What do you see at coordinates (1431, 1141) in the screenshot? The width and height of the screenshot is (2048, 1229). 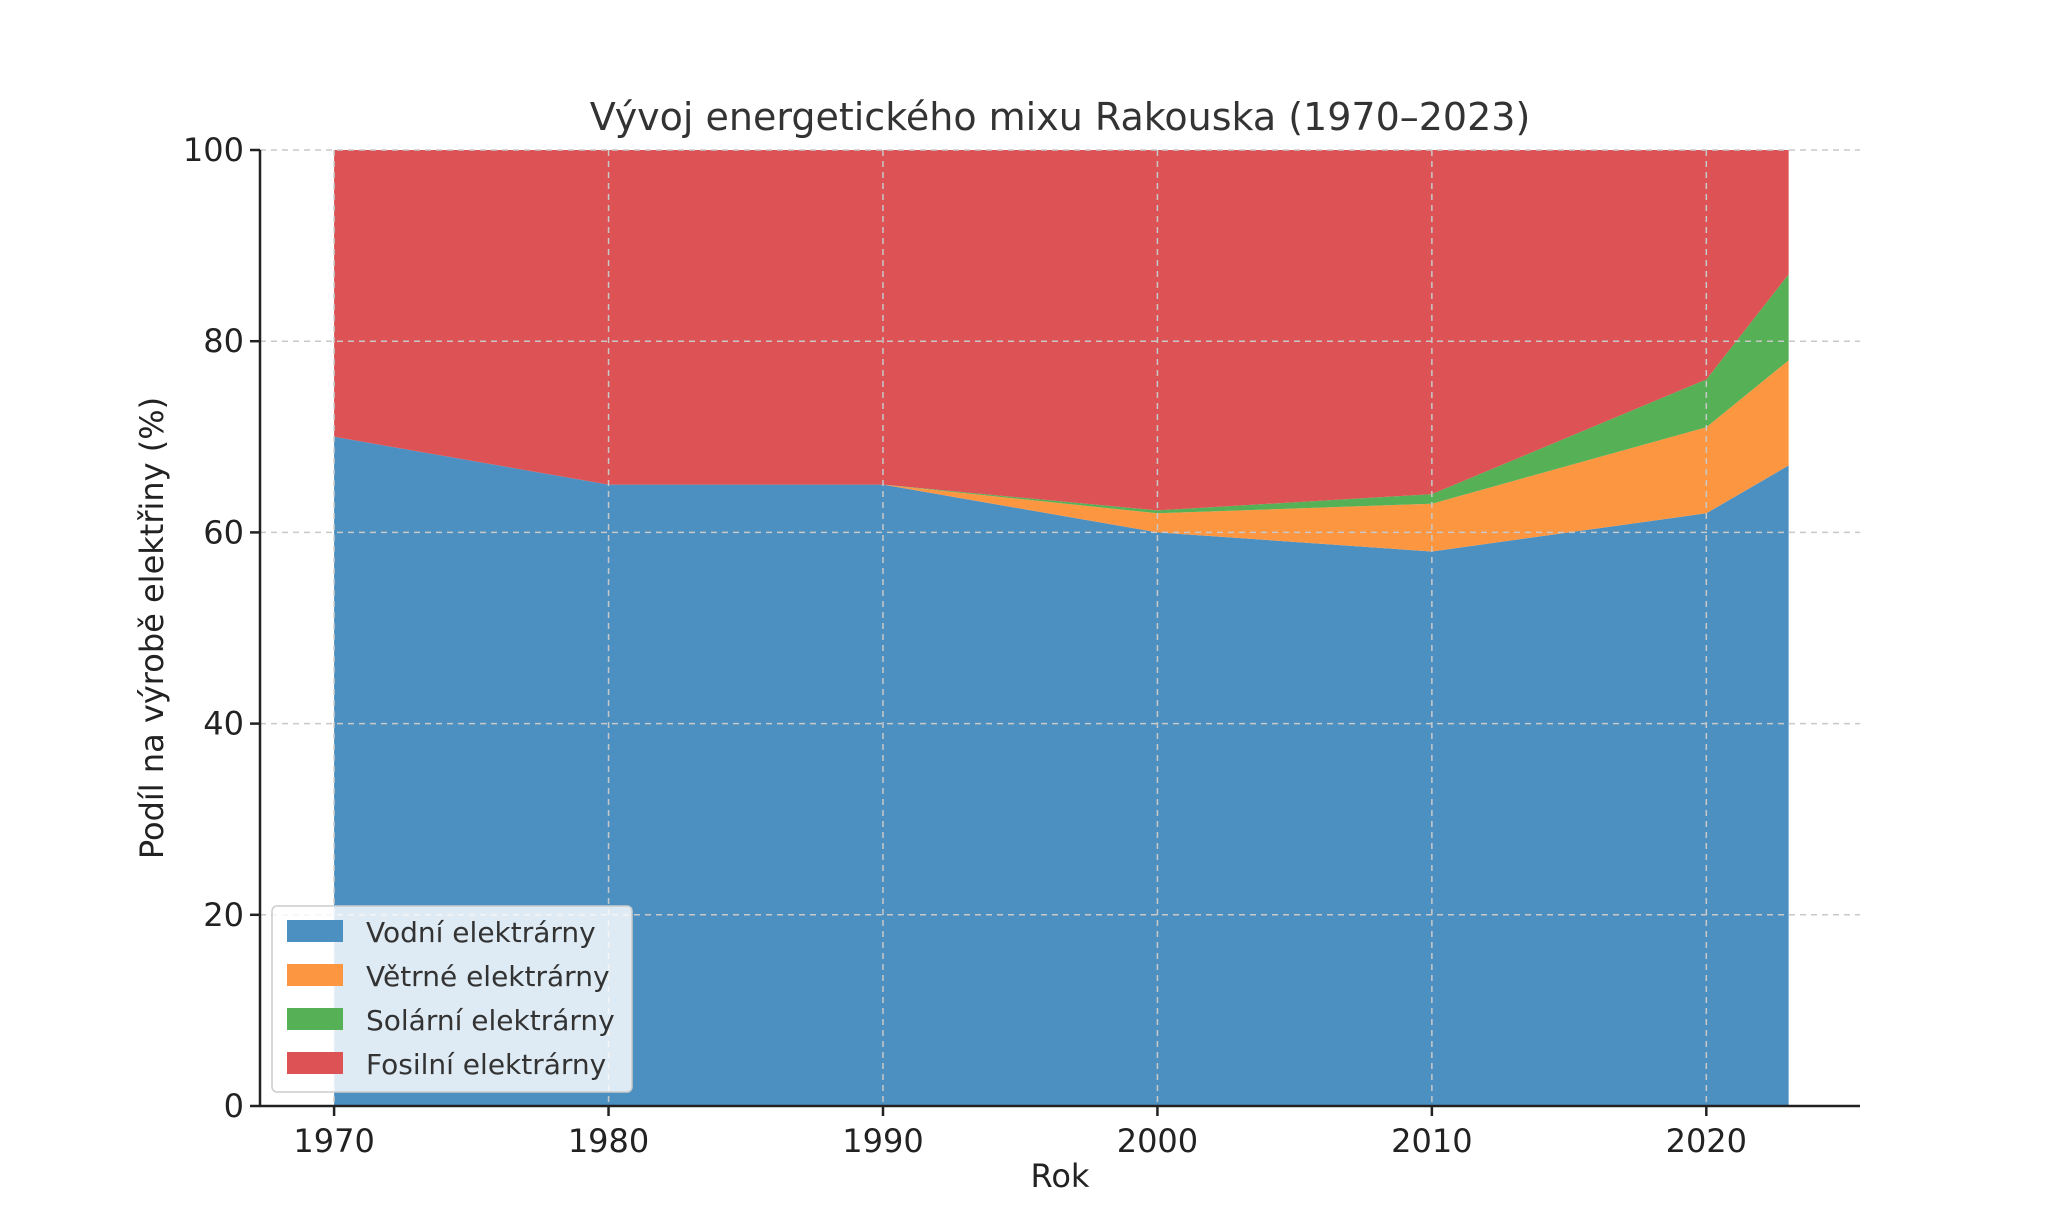 I see `x-tick-label-2010: 2010` at bounding box center [1431, 1141].